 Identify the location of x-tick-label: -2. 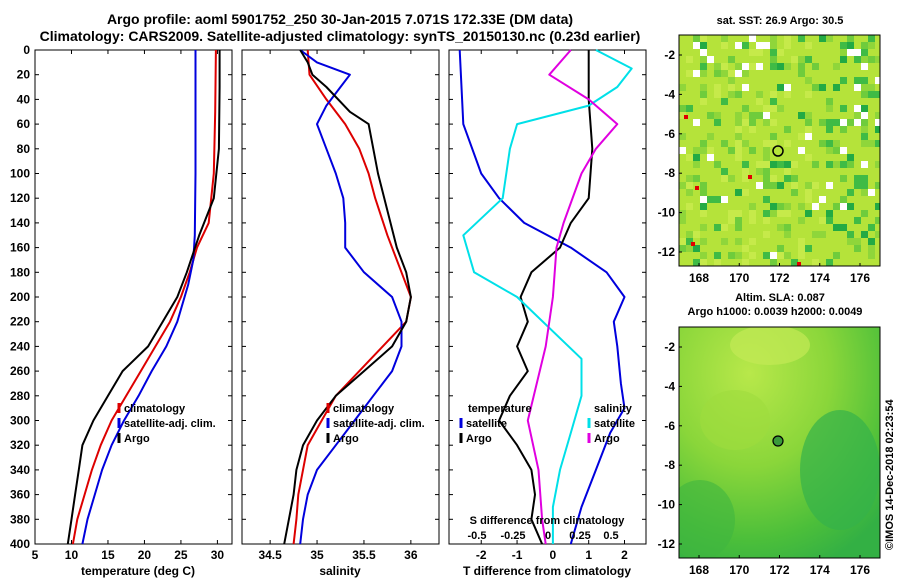
(481, 555).